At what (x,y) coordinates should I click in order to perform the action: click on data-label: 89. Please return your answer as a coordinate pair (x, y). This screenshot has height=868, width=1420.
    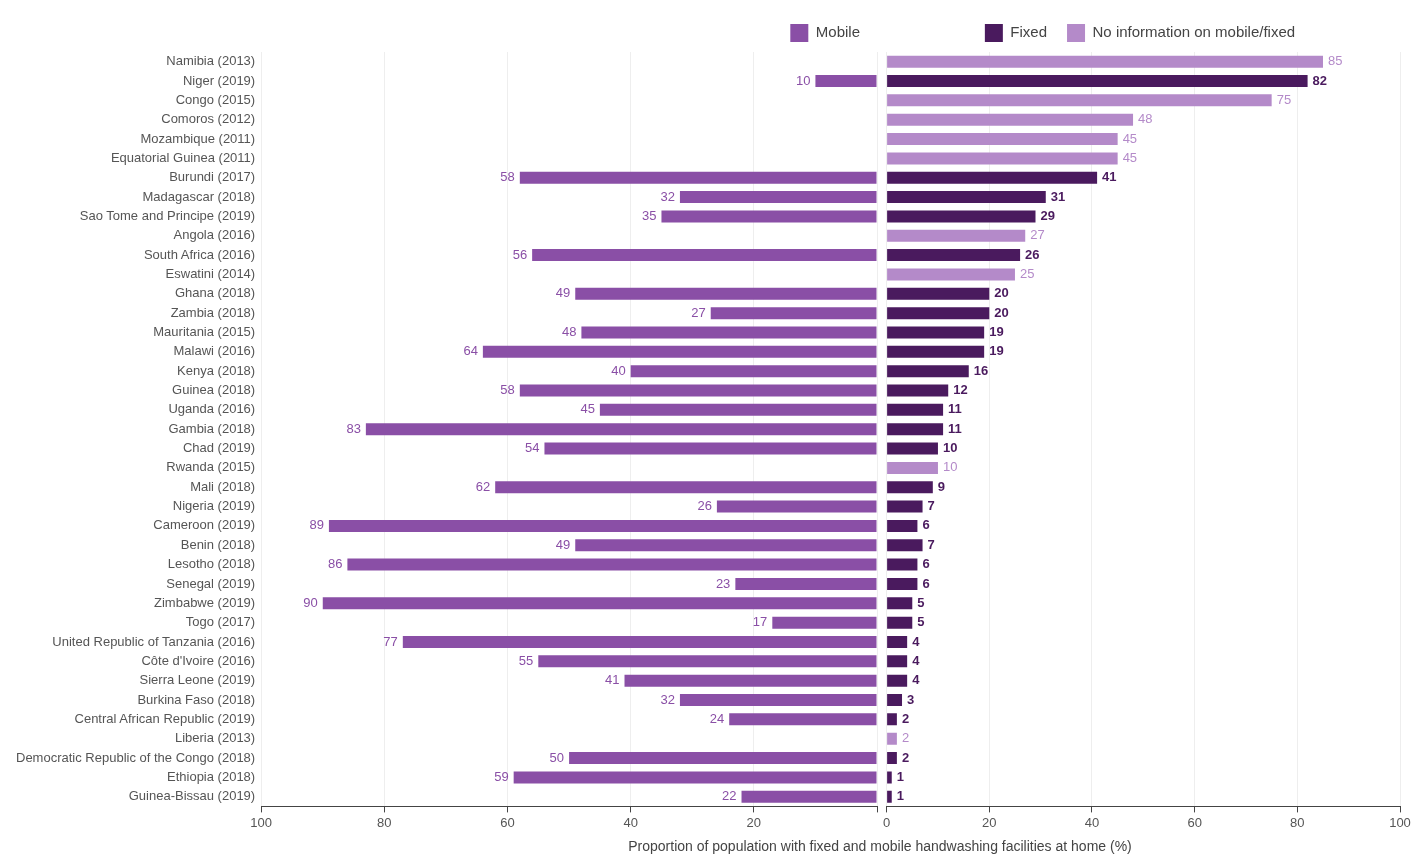
    Looking at the image, I should click on (316, 525).